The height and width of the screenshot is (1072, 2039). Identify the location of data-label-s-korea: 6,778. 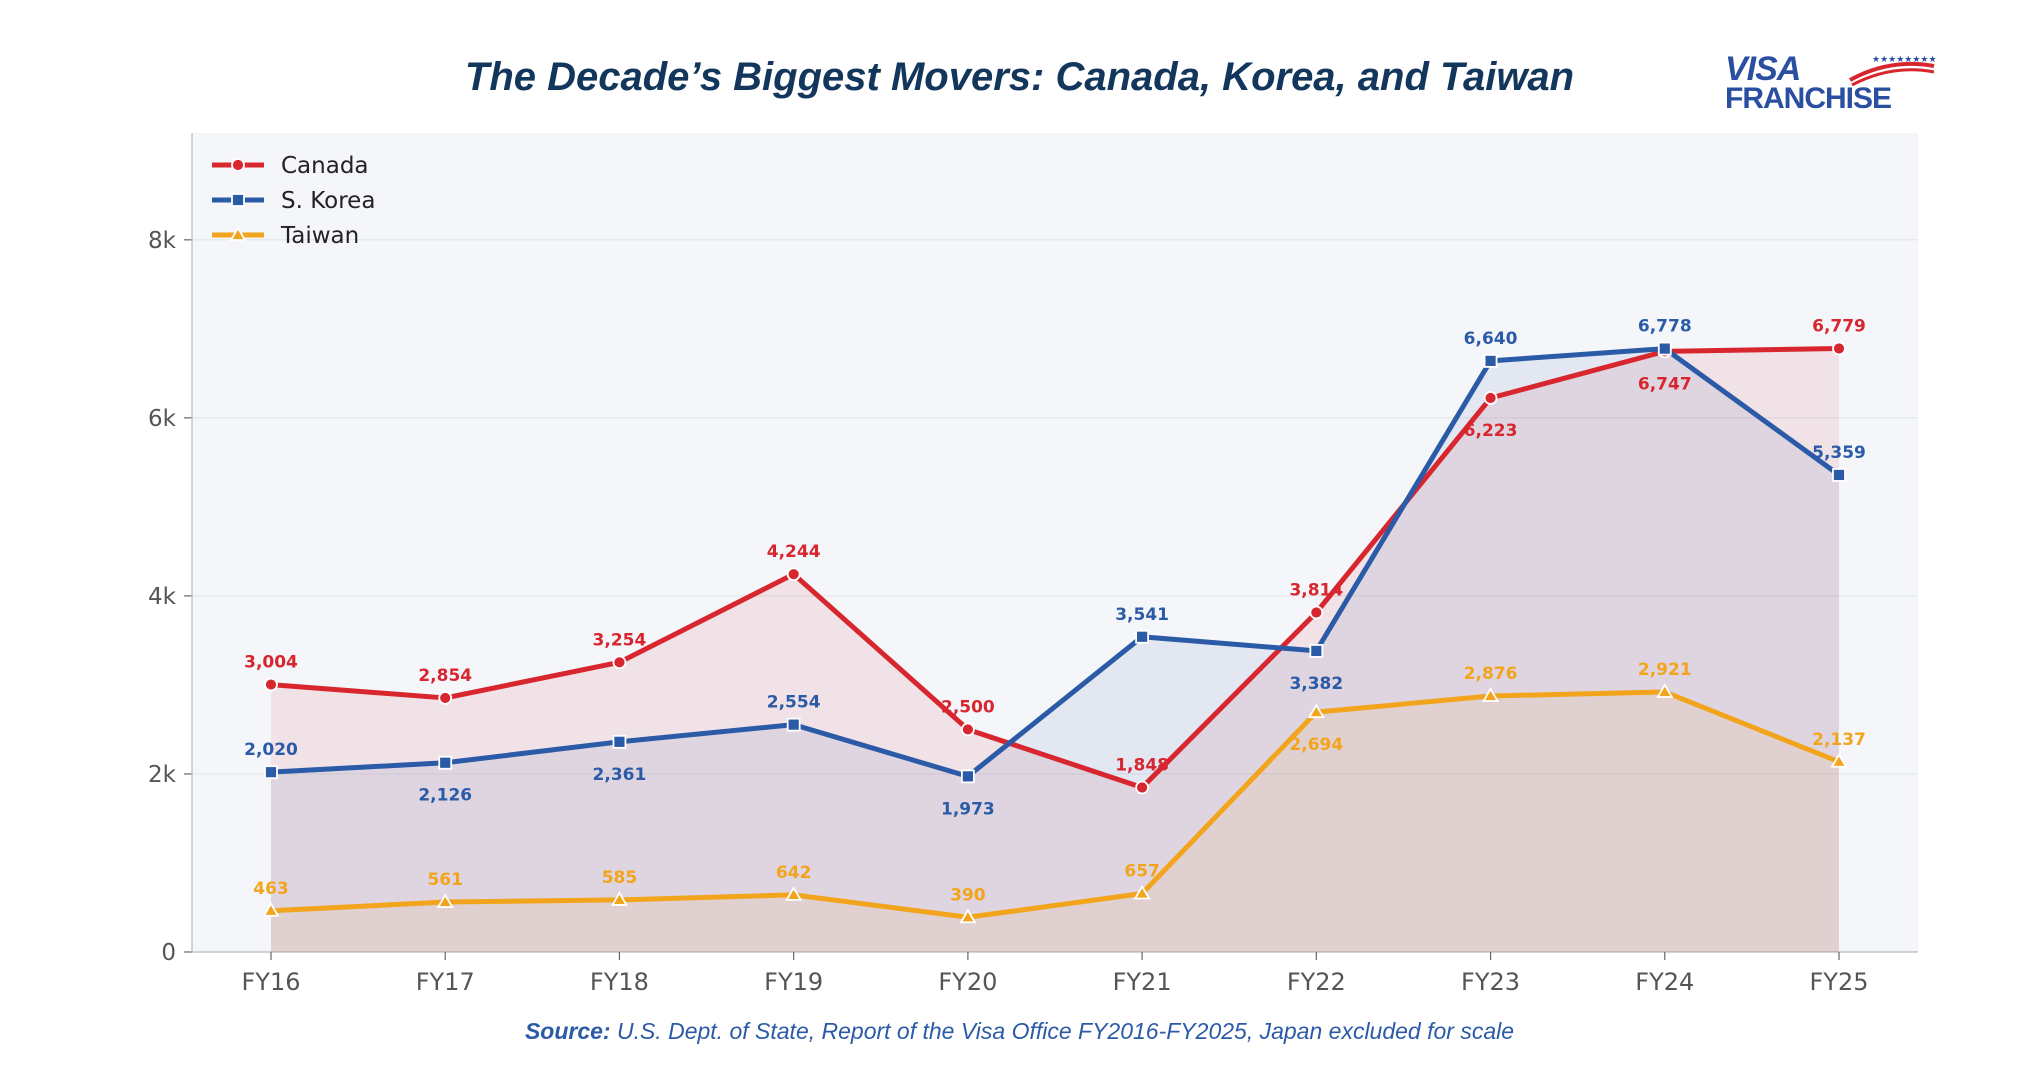
(1665, 327).